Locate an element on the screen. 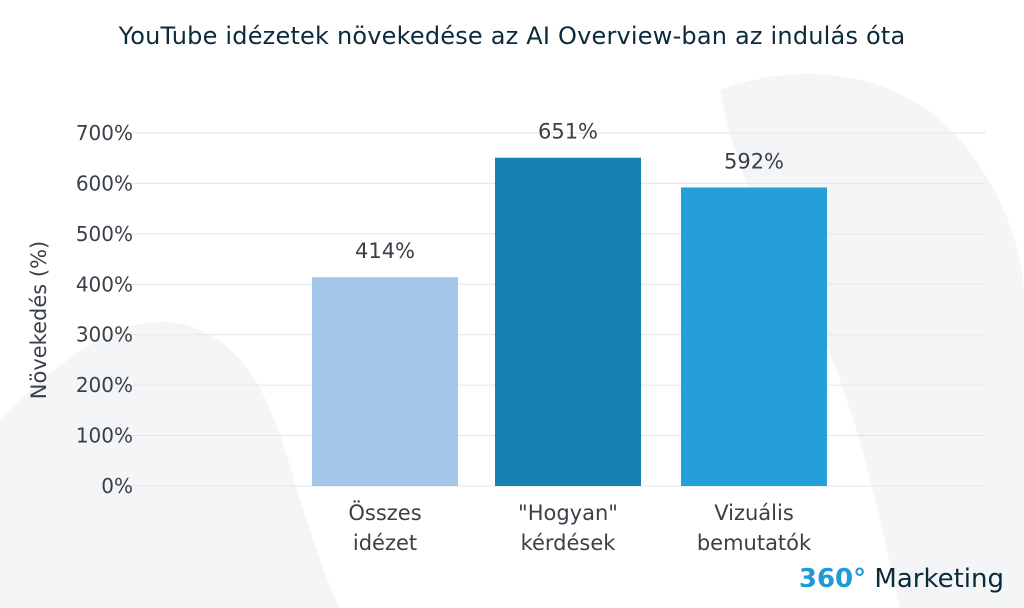  x-category-label: idézet is located at coordinates (385, 543).